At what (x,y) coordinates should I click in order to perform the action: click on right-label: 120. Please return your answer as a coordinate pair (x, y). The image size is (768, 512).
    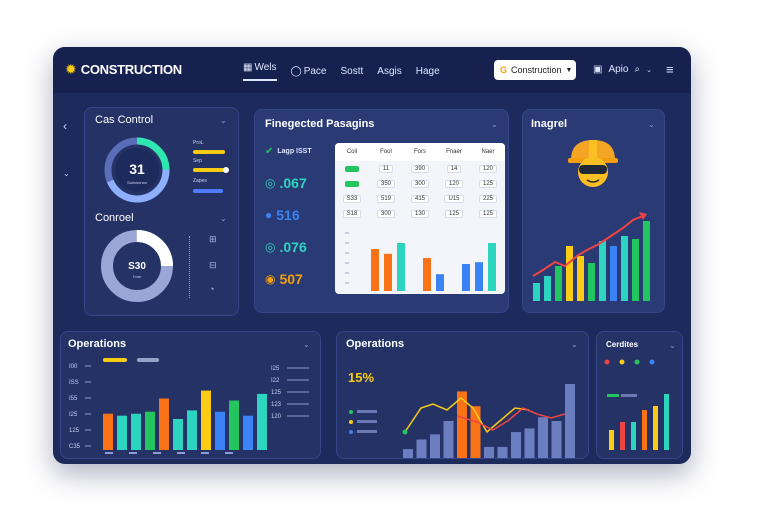
    Looking at the image, I should click on (276, 417).